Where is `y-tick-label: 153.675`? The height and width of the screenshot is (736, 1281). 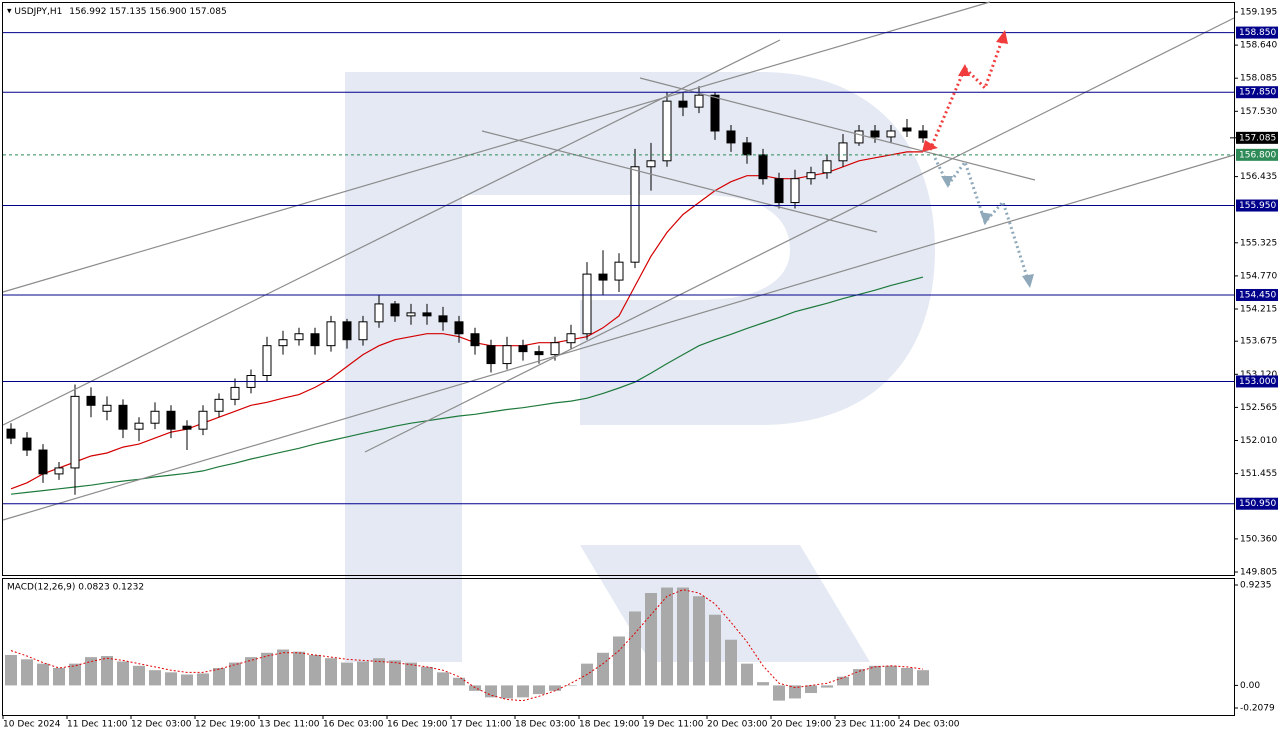 y-tick-label: 153.675 is located at coordinates (1258, 342).